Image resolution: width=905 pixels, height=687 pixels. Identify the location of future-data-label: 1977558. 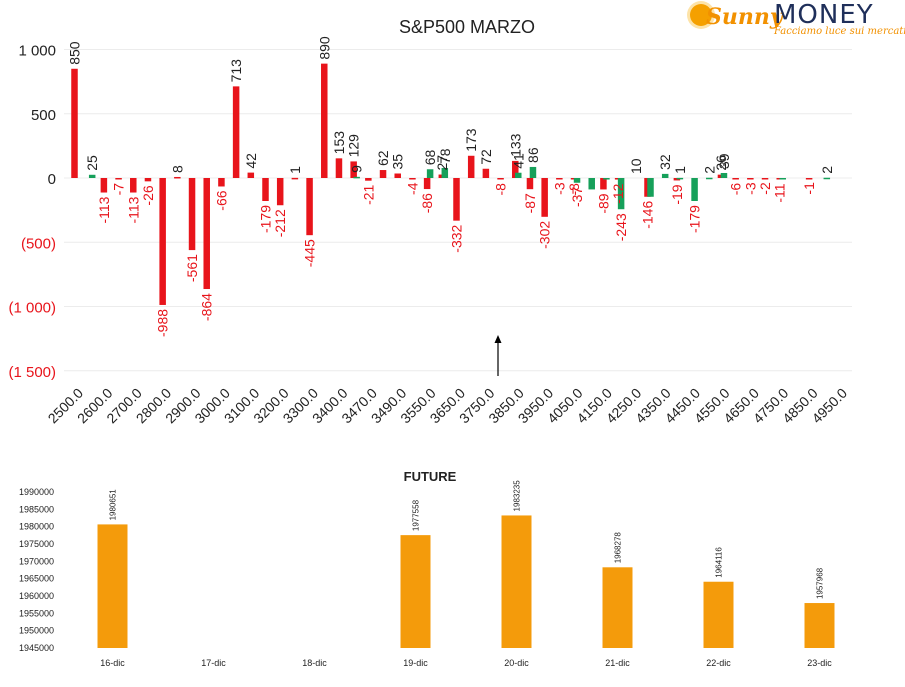
(416, 515).